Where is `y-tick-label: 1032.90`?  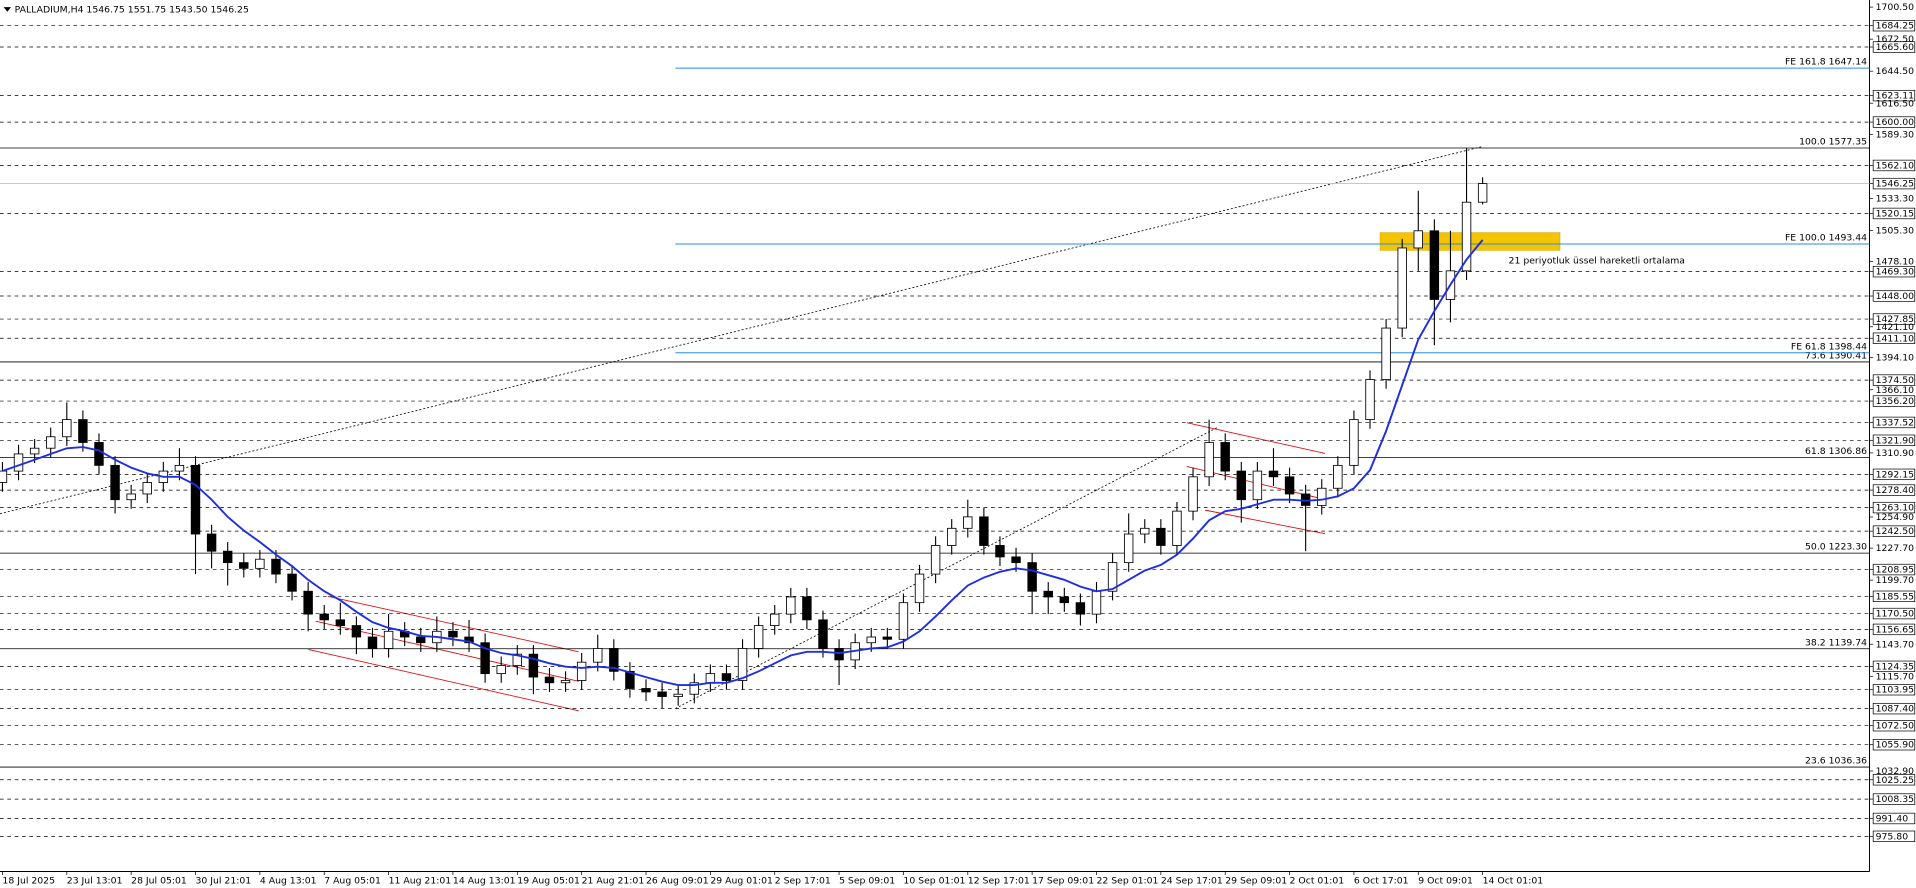
y-tick-label: 1032.90 is located at coordinates (1895, 772).